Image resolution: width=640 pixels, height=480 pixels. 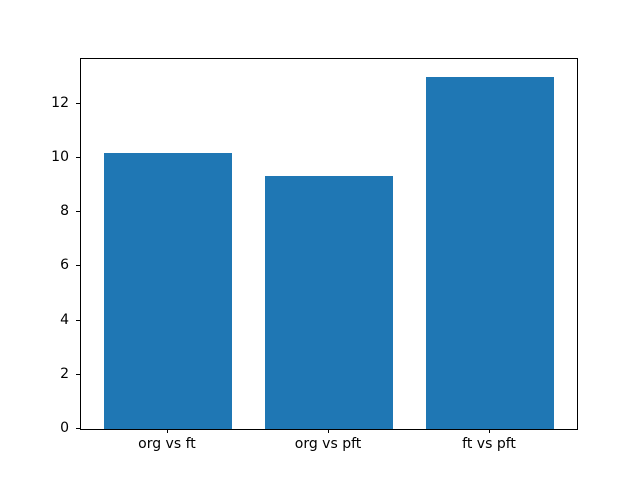 What do you see at coordinates (64, 428) in the screenshot?
I see `y-tick-label: 0` at bounding box center [64, 428].